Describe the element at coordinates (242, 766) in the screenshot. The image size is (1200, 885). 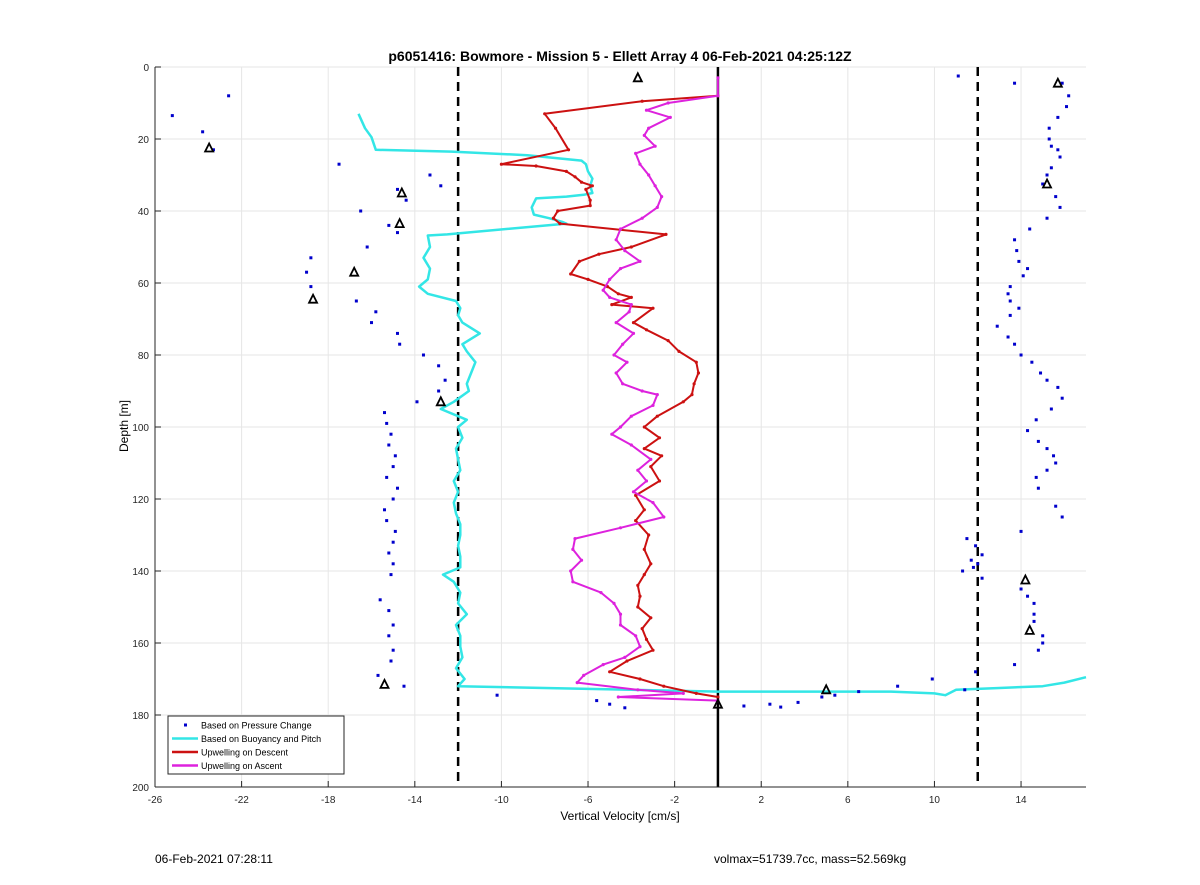
I see `legend-label: Upwelling on Ascent` at that location.